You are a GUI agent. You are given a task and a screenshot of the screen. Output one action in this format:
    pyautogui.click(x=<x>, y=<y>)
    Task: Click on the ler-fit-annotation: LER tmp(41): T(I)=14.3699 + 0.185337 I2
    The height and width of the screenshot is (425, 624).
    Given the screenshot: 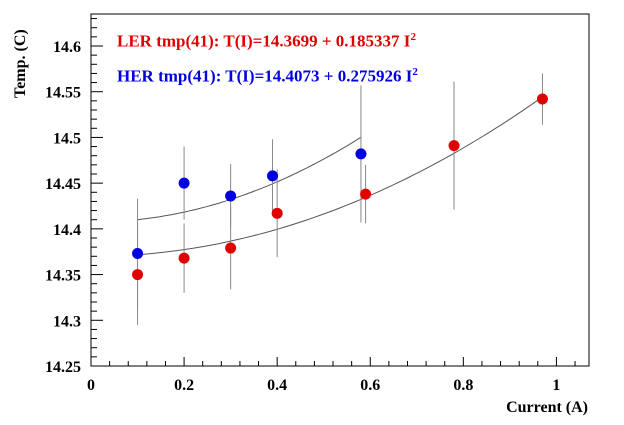 What is the action you would take?
    pyautogui.click(x=266, y=41)
    